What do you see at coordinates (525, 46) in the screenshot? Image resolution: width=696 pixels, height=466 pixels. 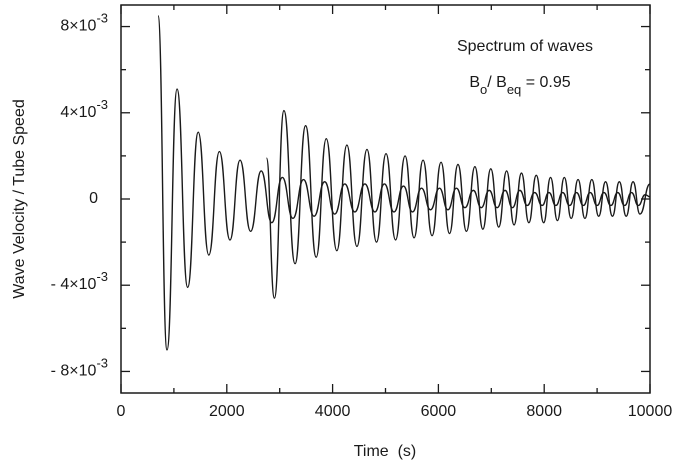 I see `annotation: Spectrum of waves` at bounding box center [525, 46].